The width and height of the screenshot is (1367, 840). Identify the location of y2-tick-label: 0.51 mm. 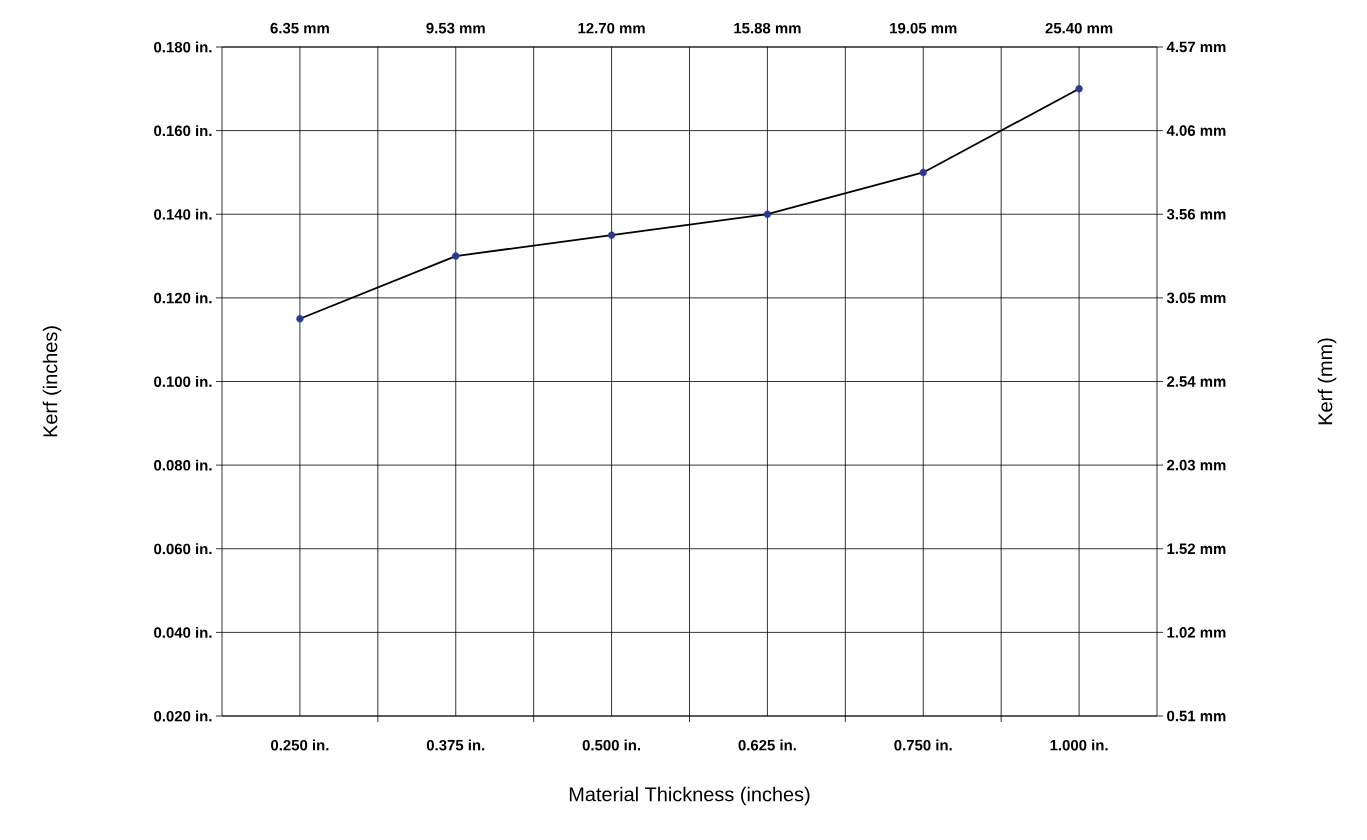
(1196, 716).